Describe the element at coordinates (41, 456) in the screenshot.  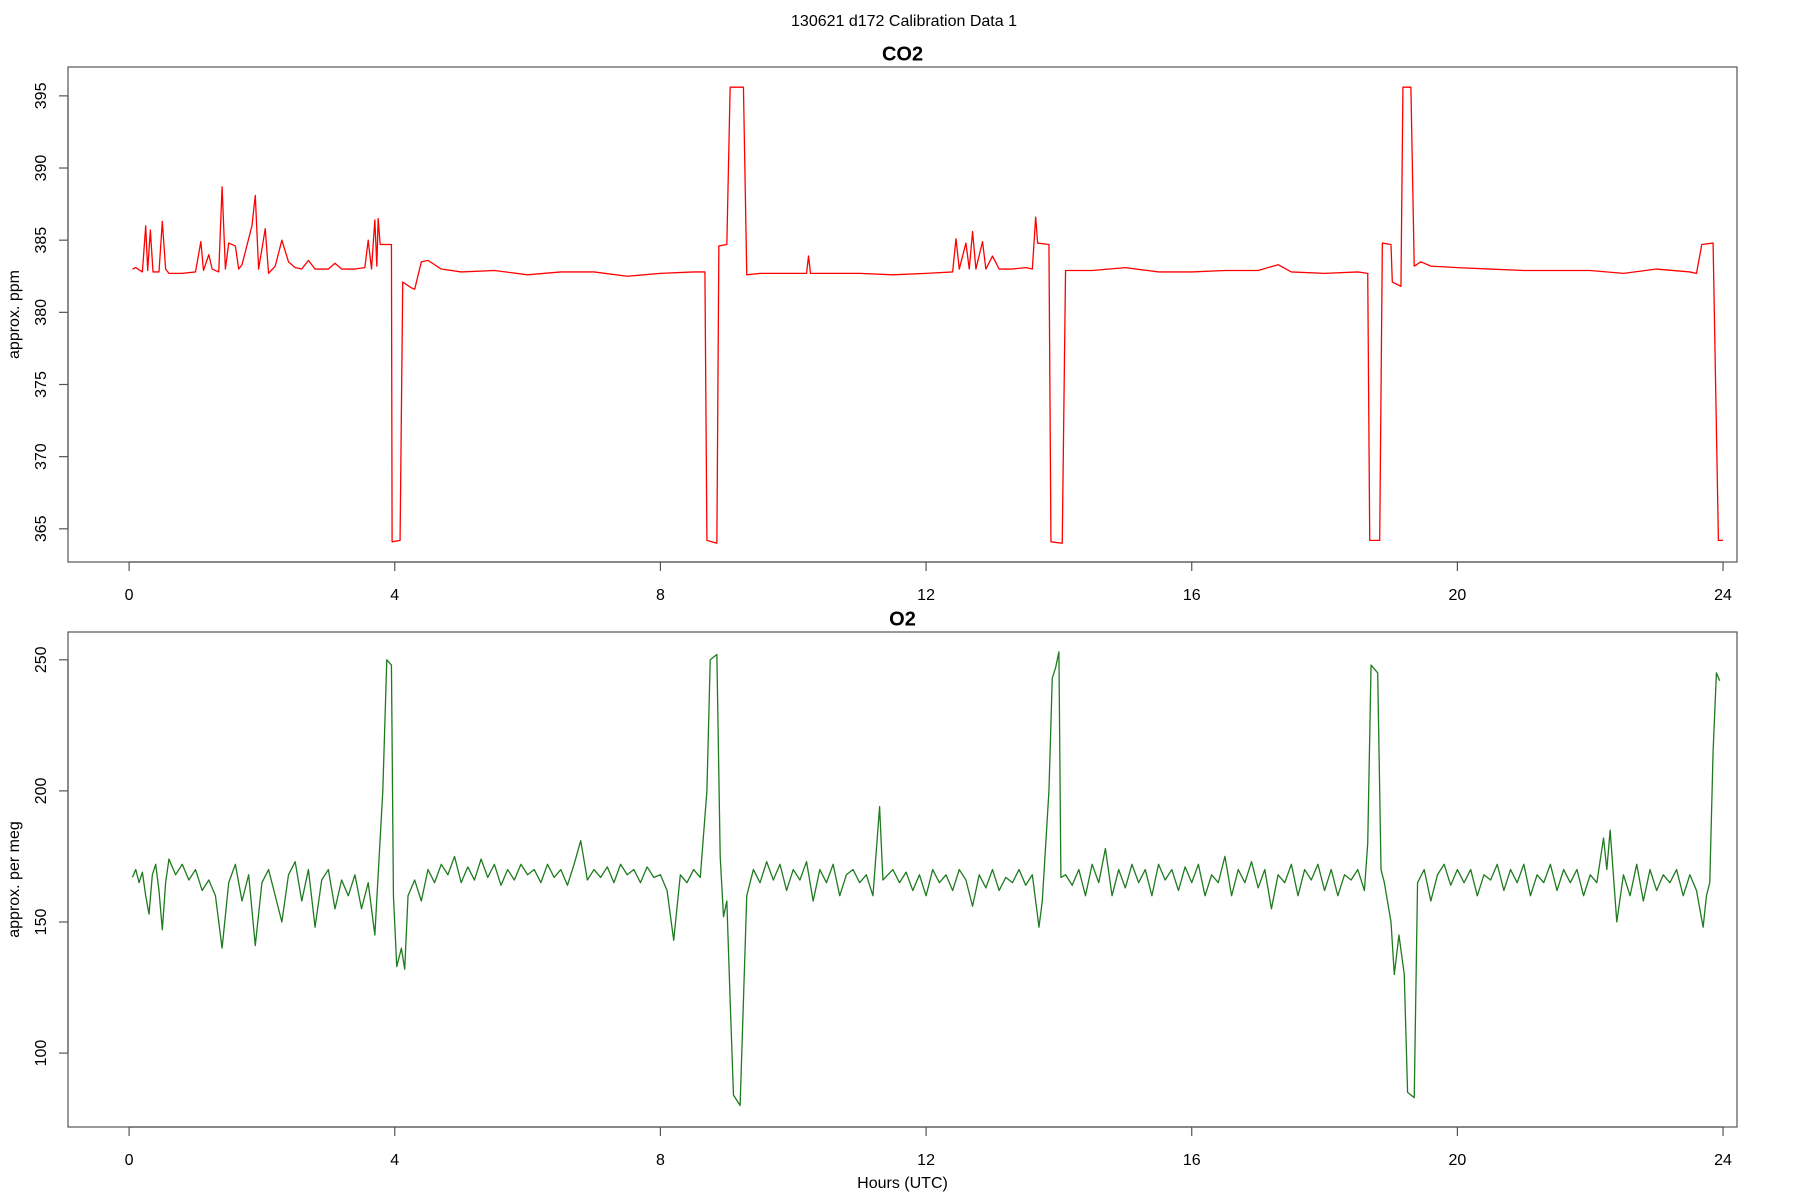
I see `y-tick-label: 370` at that location.